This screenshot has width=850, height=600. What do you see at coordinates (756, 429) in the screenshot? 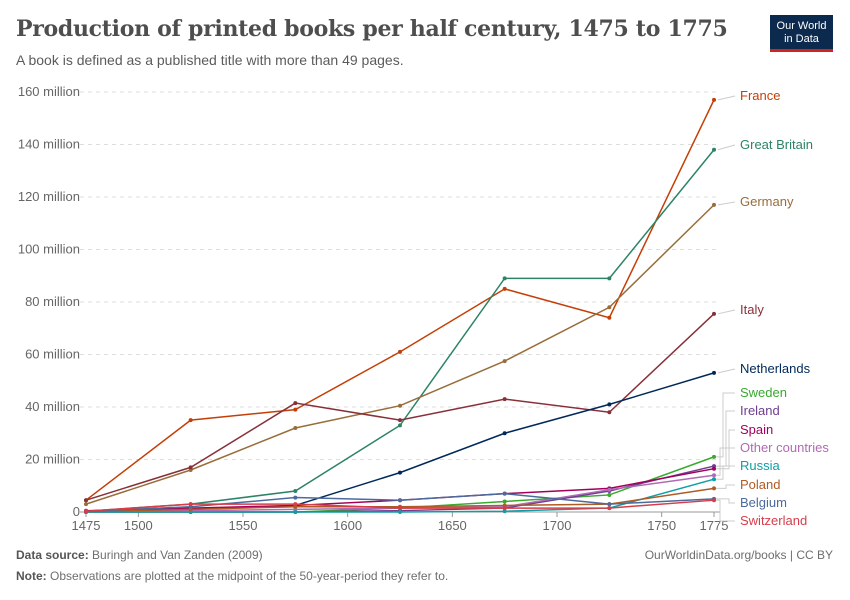
I see `series-label-spain: Spain` at bounding box center [756, 429].